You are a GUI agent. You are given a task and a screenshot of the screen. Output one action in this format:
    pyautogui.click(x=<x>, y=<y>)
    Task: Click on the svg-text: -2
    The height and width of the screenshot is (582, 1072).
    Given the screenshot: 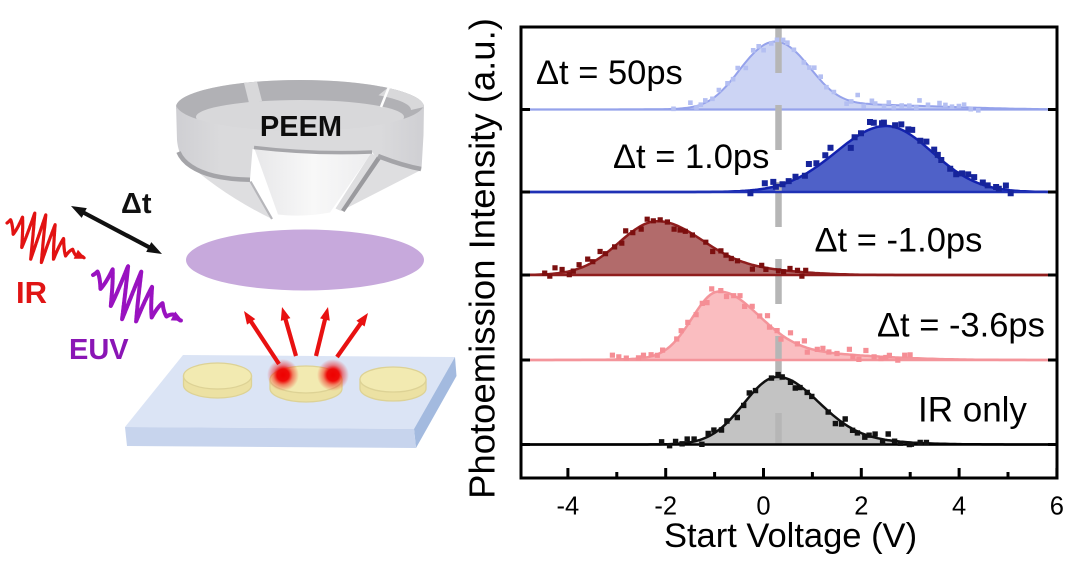 What is the action you would take?
    pyautogui.click(x=665, y=507)
    